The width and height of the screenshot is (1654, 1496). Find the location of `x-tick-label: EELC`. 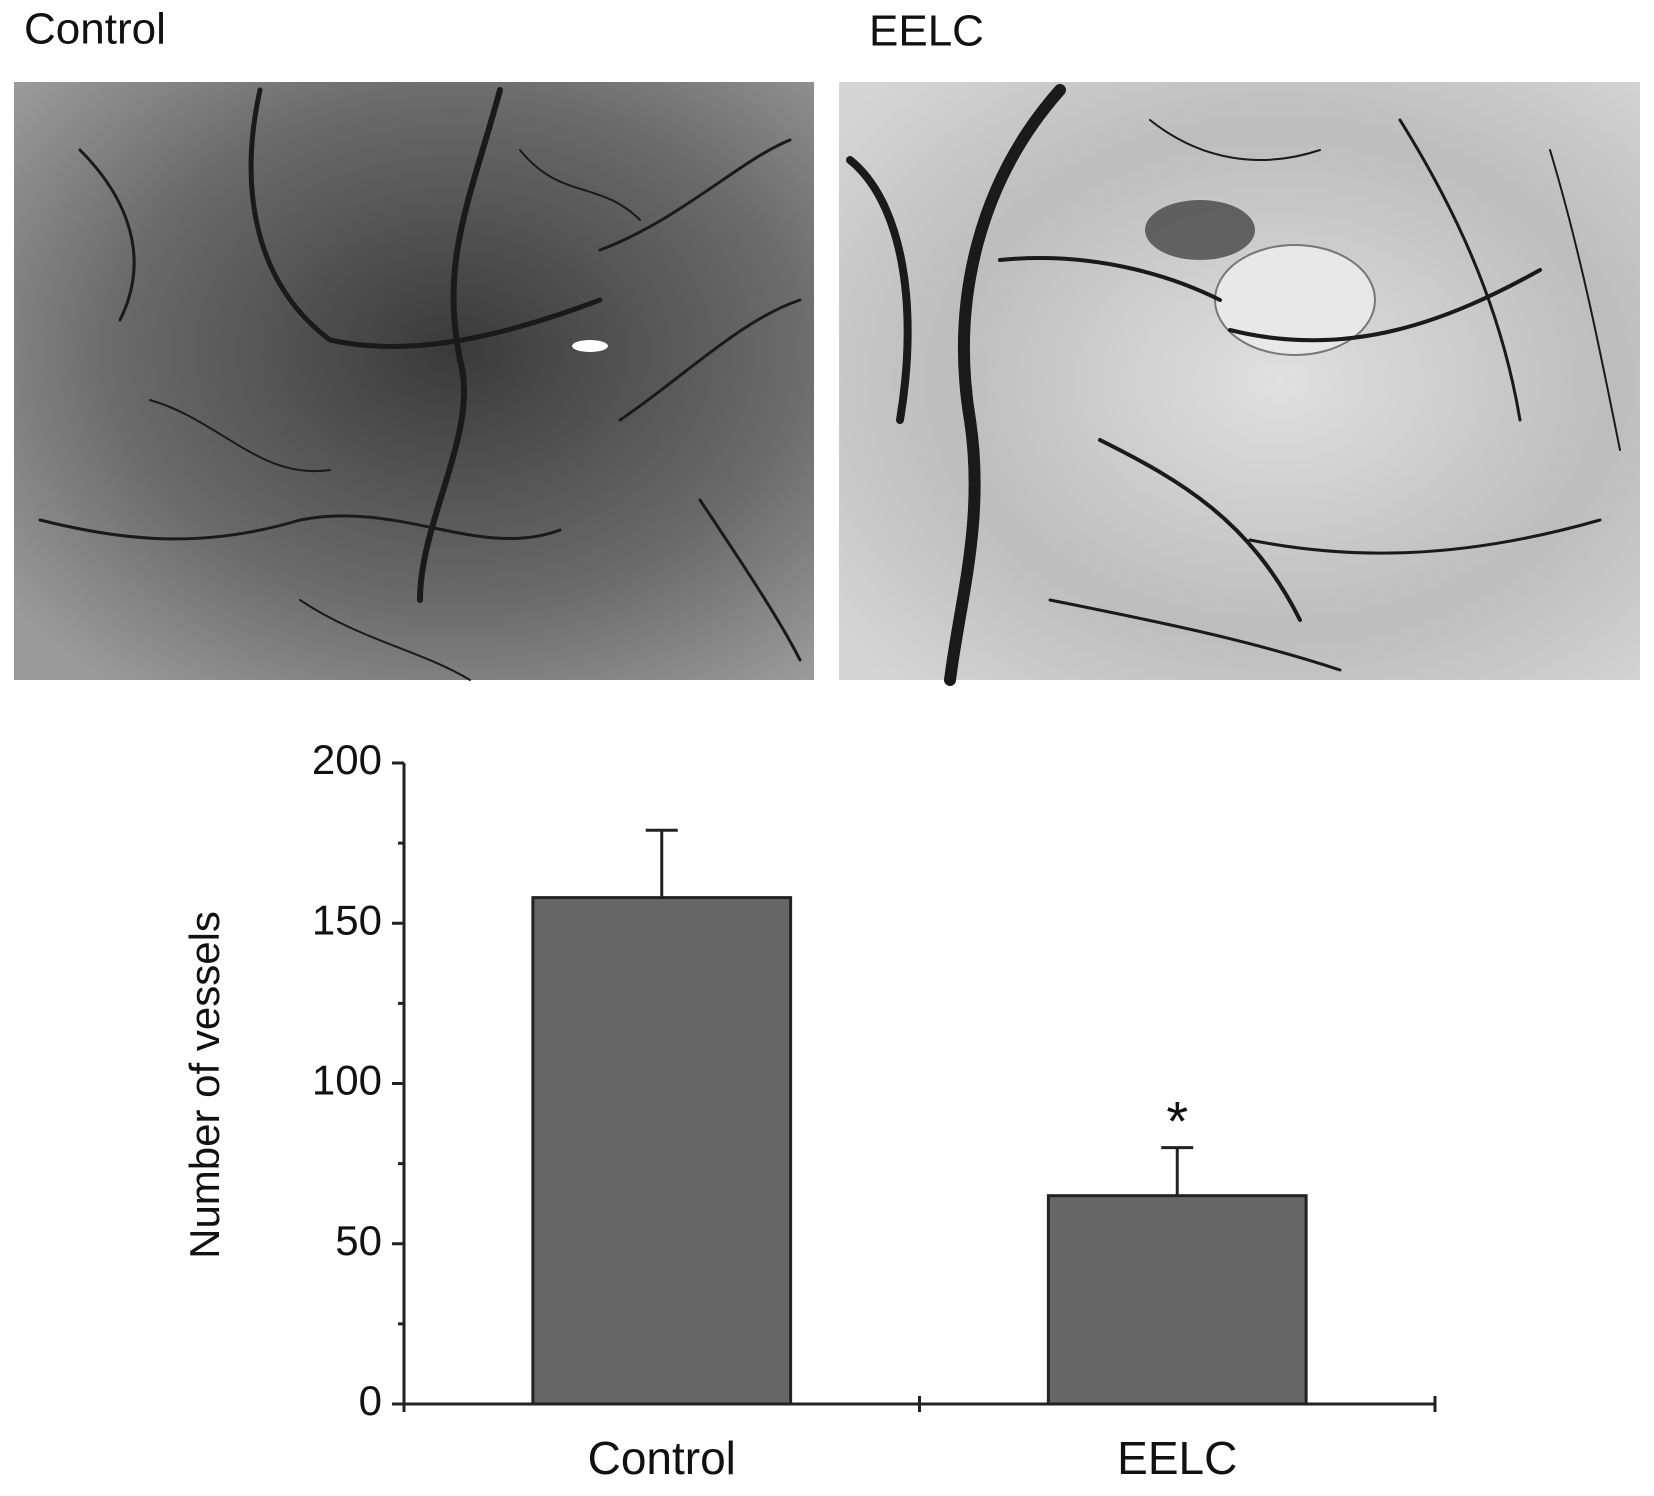

x-tick-label: EELC is located at coordinates (1177, 1458).